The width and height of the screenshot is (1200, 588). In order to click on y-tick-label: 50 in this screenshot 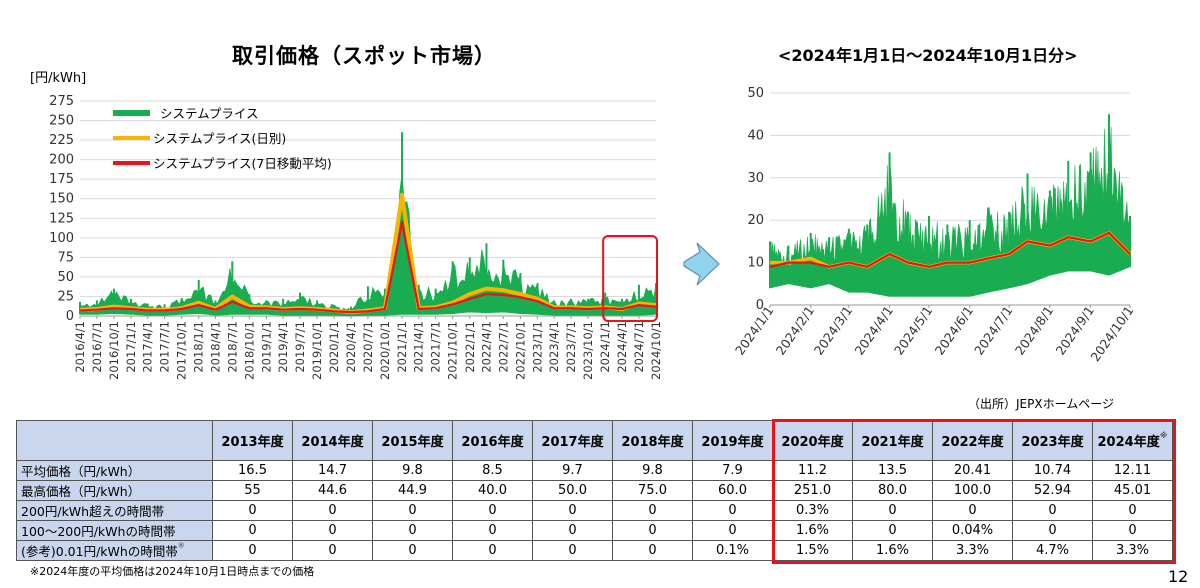, I will do `click(755, 93)`.